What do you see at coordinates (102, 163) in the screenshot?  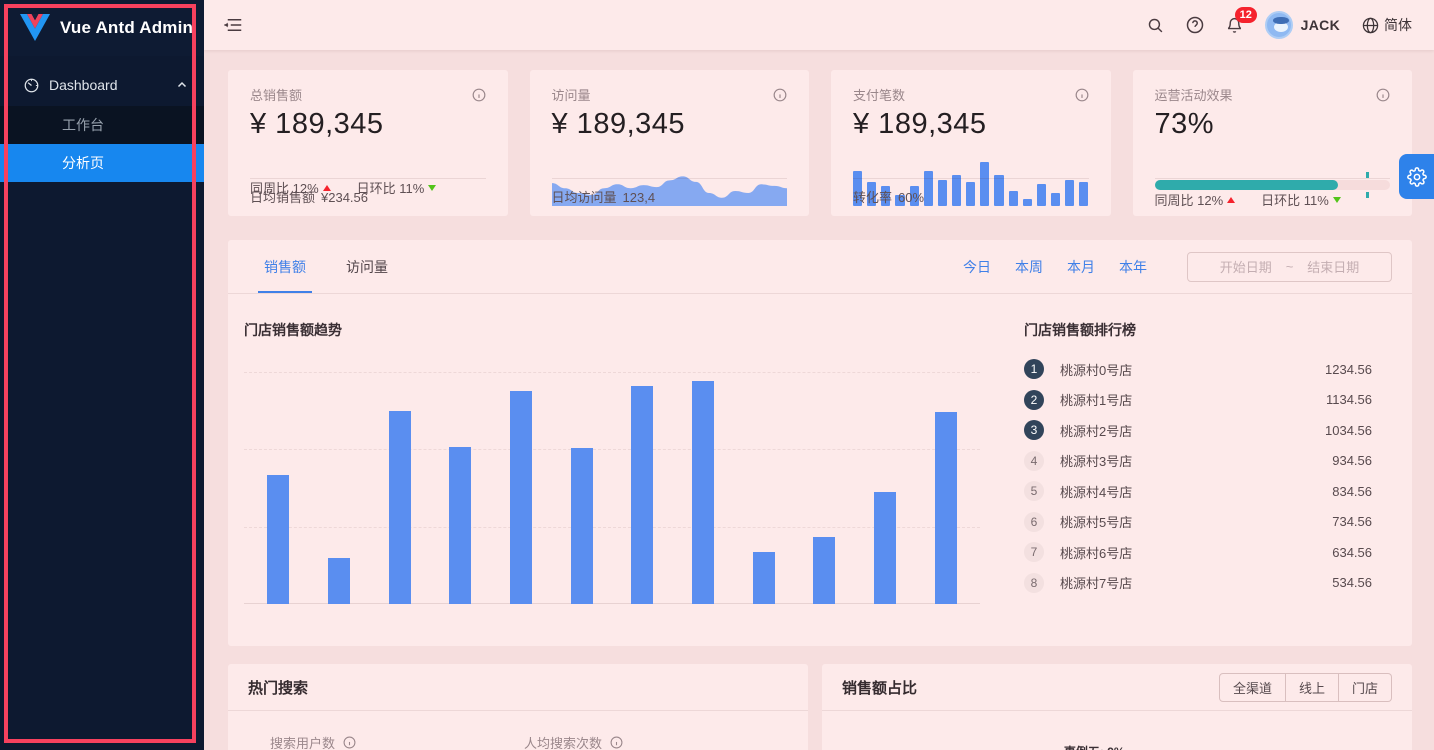 I see `sidebar-subitem-分析页: 分析页` at bounding box center [102, 163].